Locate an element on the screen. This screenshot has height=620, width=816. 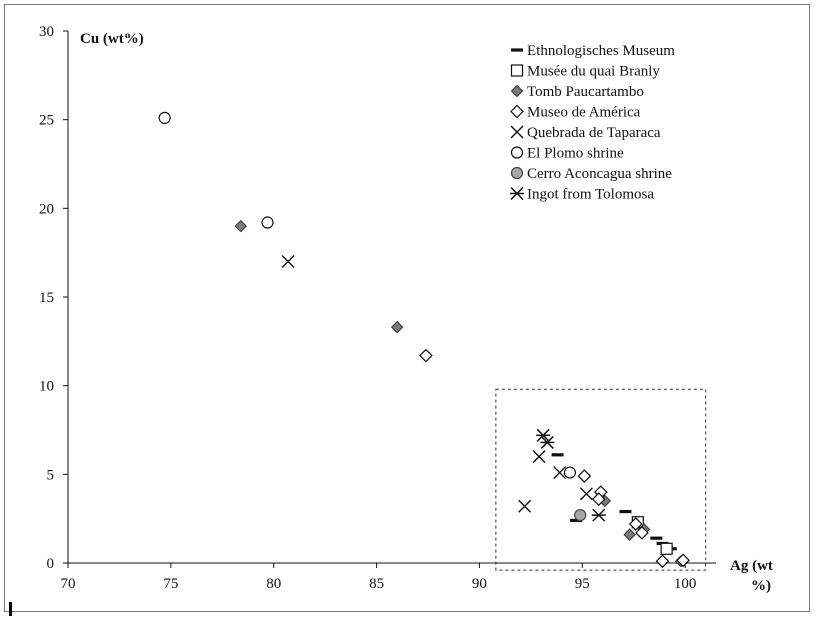
x-axis-title-line-2: %) is located at coordinates (761, 586).